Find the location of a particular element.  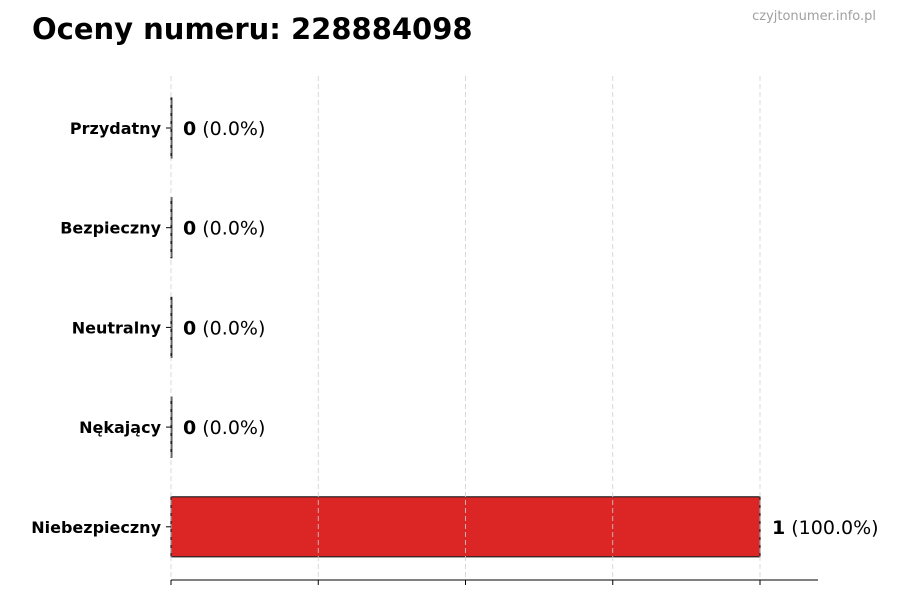

category-label: Przydatny is located at coordinates (116, 128).